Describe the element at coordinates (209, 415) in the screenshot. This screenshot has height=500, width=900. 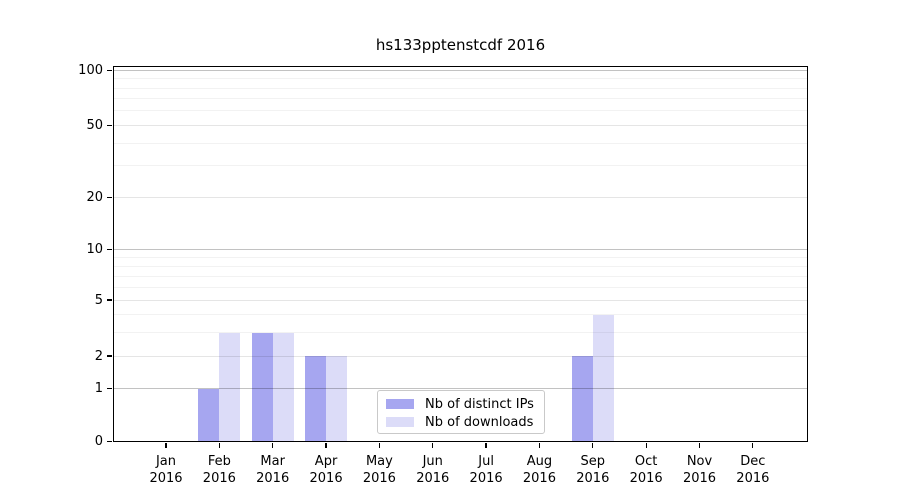
I see `bar-distinct-ips-feb` at that location.